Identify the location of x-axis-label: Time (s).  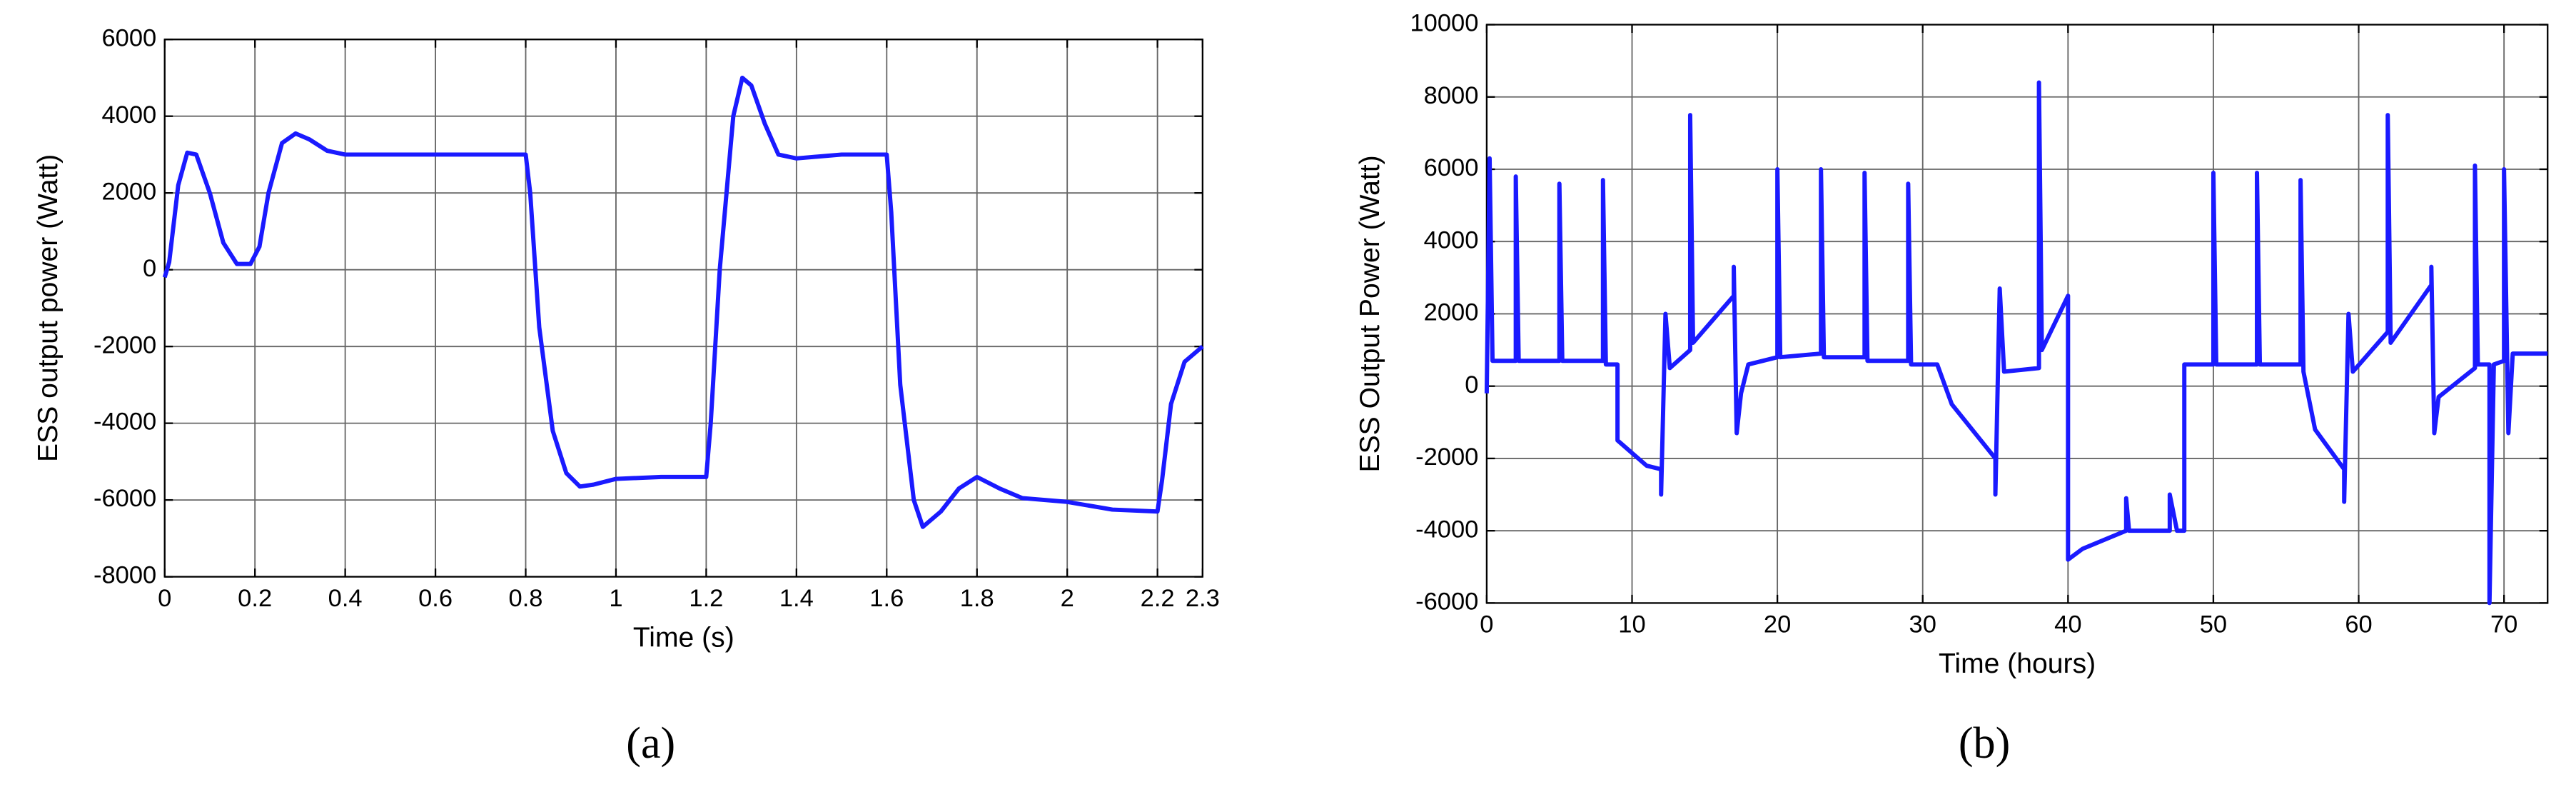
(683, 637).